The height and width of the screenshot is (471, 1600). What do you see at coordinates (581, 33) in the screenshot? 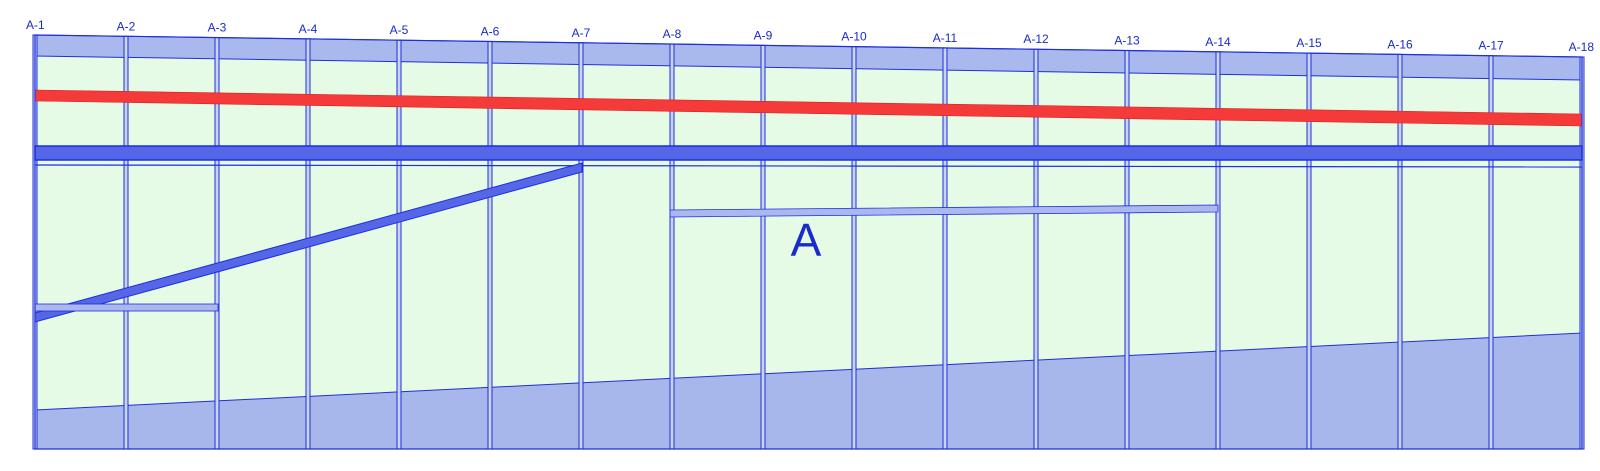
I see `axis-label-a-7: A-7` at bounding box center [581, 33].